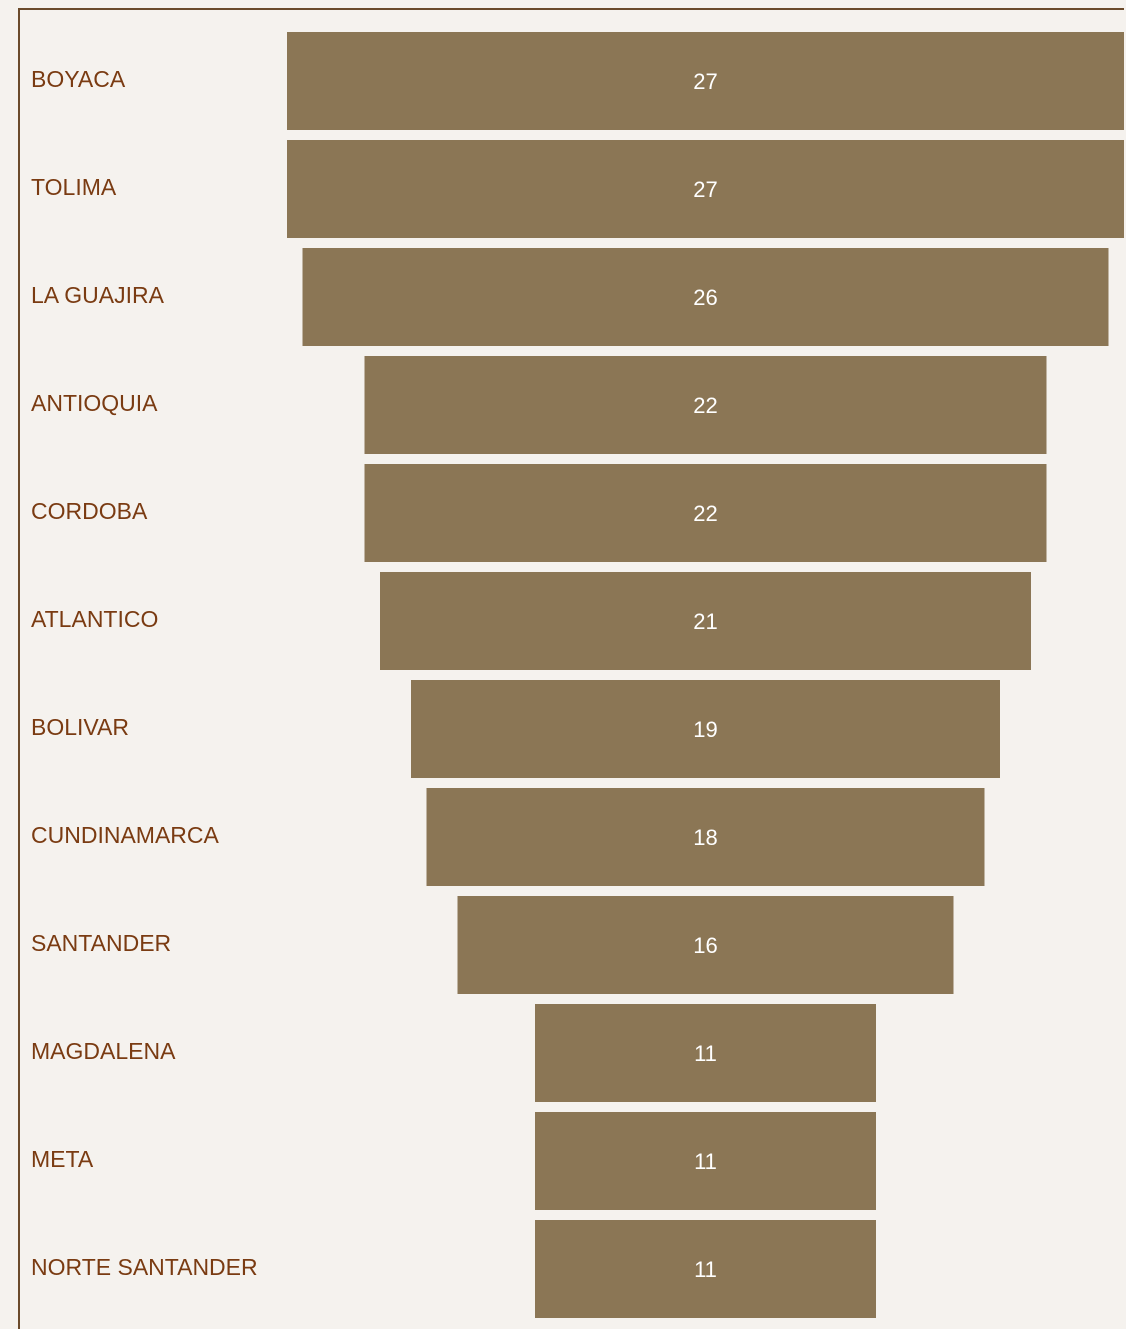 Image resolution: width=1126 pixels, height=1329 pixels. What do you see at coordinates (103, 1051) in the screenshot?
I see `category-label: MAGDALENA` at bounding box center [103, 1051].